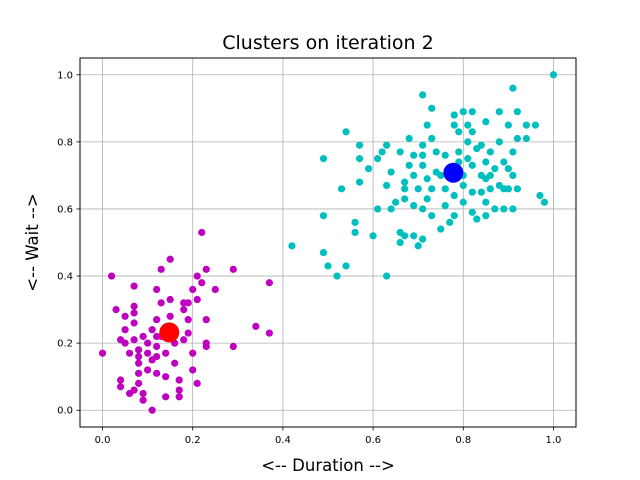 This screenshot has height=480, width=640. What do you see at coordinates (283, 440) in the screenshot?
I see `x-tick-label: 0.4` at bounding box center [283, 440].